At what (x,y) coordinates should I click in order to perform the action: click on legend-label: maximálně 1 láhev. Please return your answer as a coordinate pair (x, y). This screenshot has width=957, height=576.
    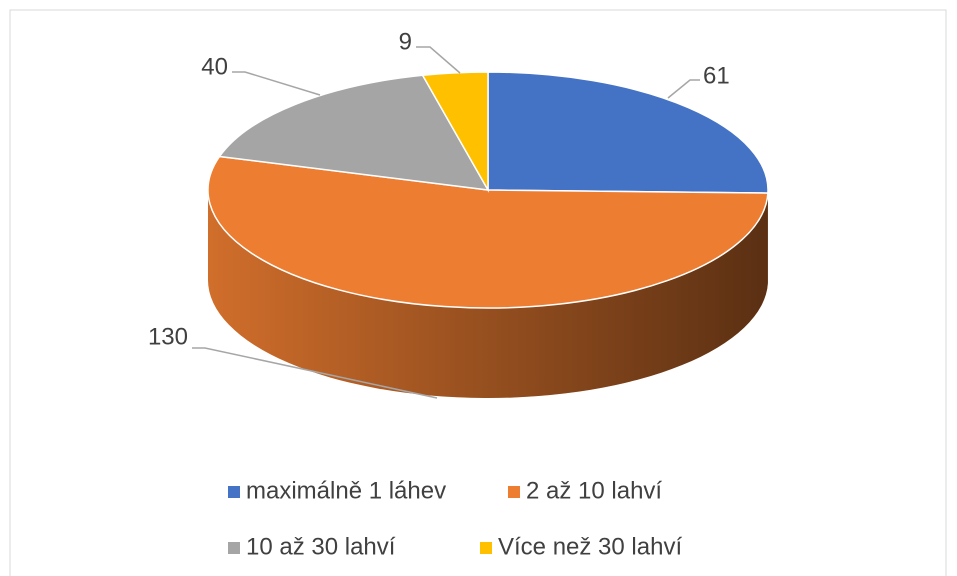
    Looking at the image, I should click on (346, 490).